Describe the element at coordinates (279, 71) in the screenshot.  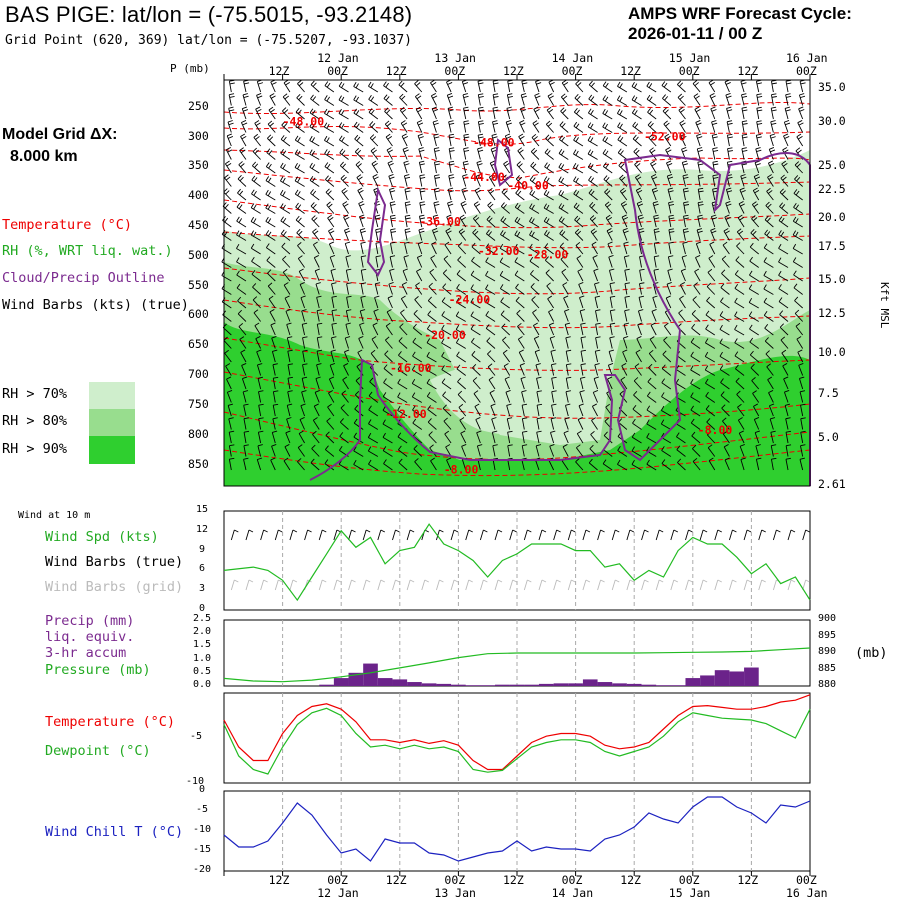
I see `top-hour-label: 12Z` at that location.